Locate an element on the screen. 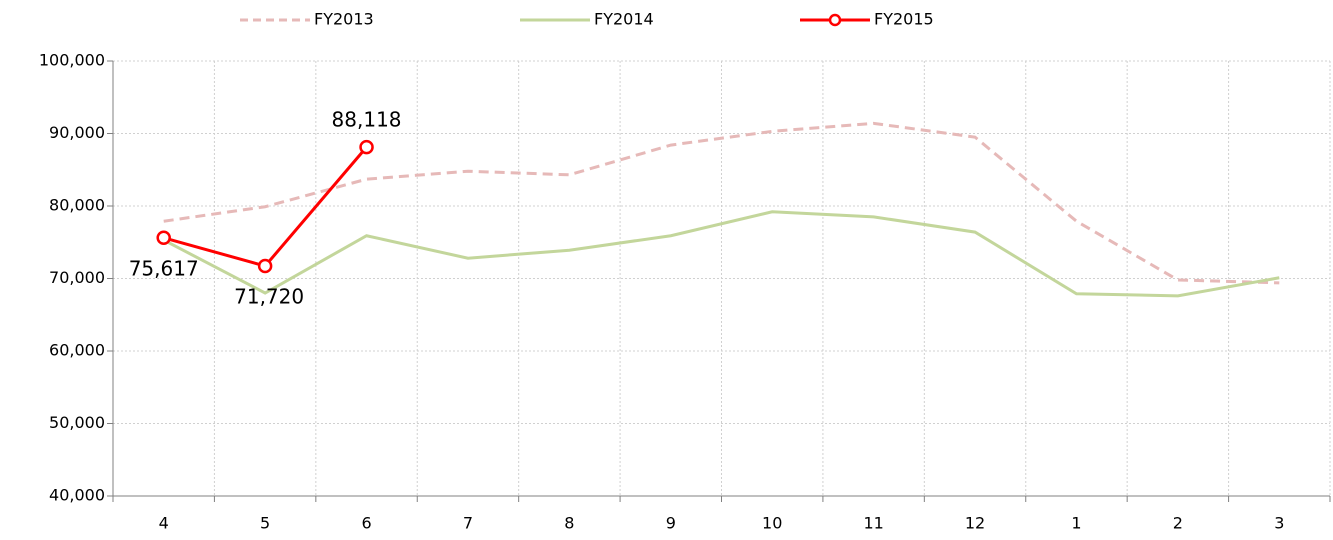 Image resolution: width=1333 pixels, height=540 pixels. y-tick-label: 90,000 is located at coordinates (77, 132).